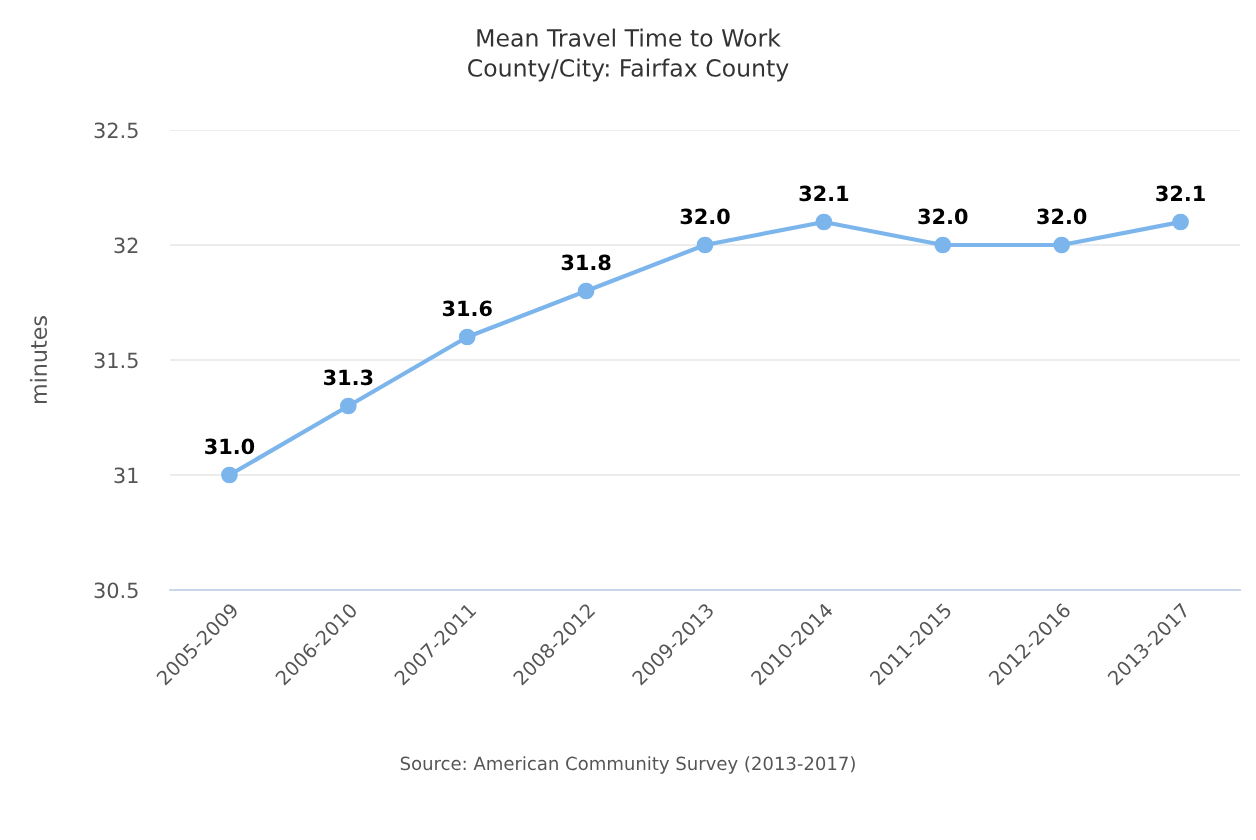 This screenshot has width=1256, height=840. What do you see at coordinates (467, 308) in the screenshot?
I see `data-label: 31.6` at bounding box center [467, 308].